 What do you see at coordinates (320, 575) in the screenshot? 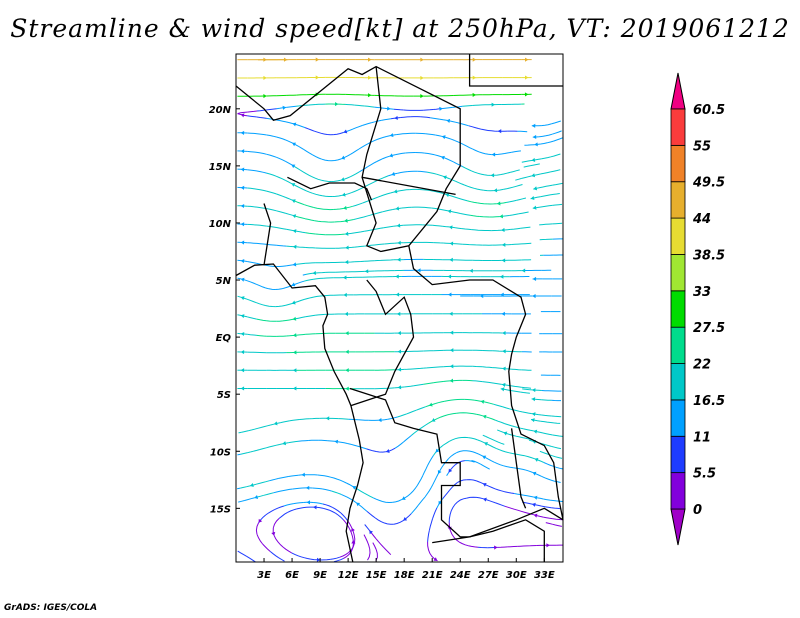
I see `lon-tick-label: 9E` at bounding box center [320, 575].